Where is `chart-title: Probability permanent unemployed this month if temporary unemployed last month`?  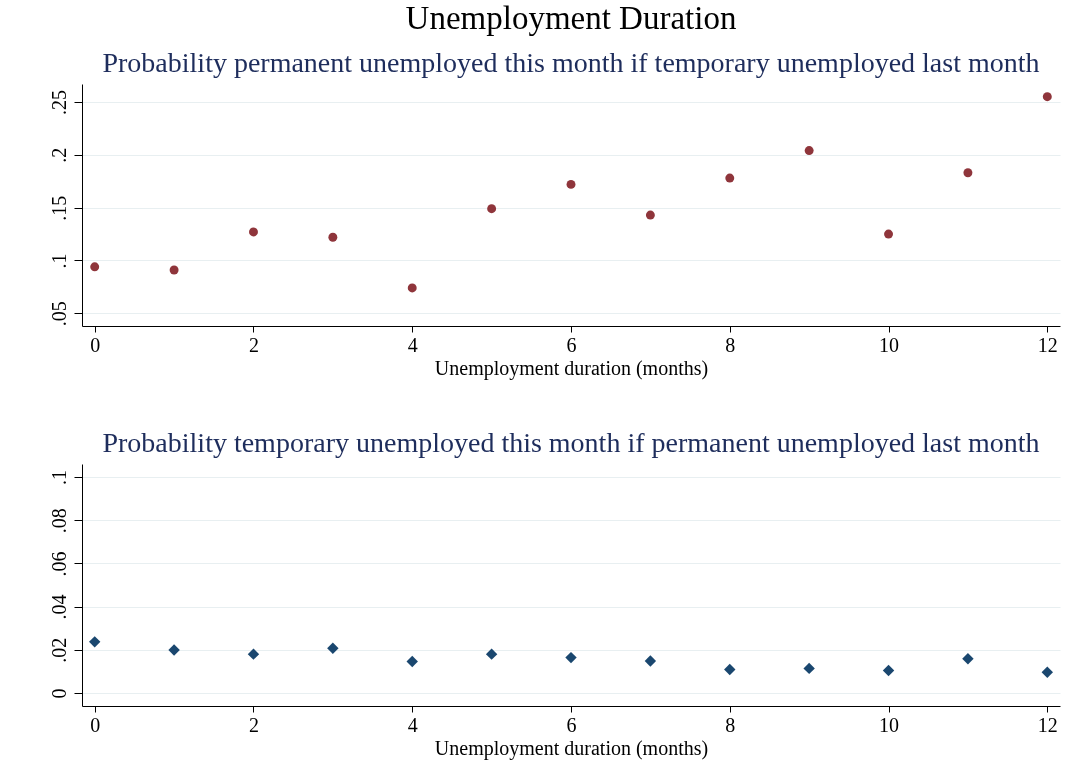
chart-title: Probability permanent unemployed this month if temporary unemployed last month is located at coordinates (571, 62).